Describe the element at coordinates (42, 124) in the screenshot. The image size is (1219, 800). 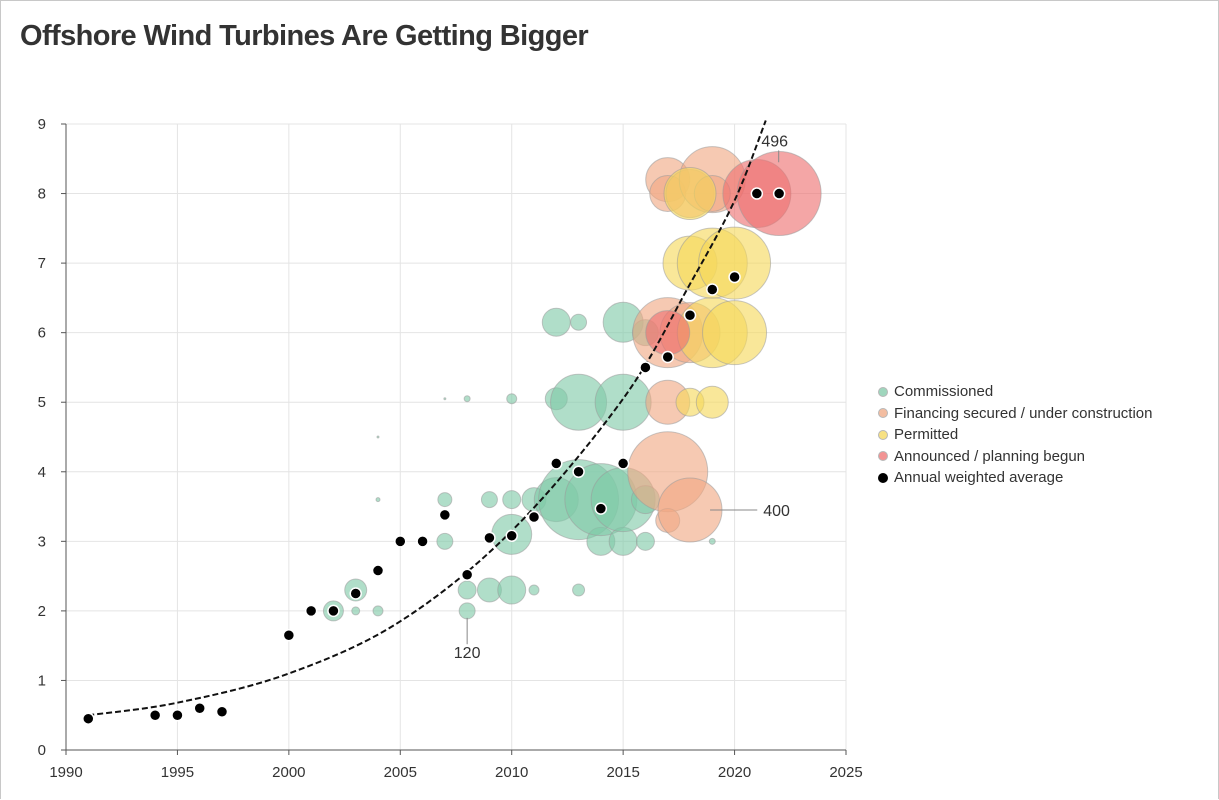
I see `y-tick-label: 9` at that location.